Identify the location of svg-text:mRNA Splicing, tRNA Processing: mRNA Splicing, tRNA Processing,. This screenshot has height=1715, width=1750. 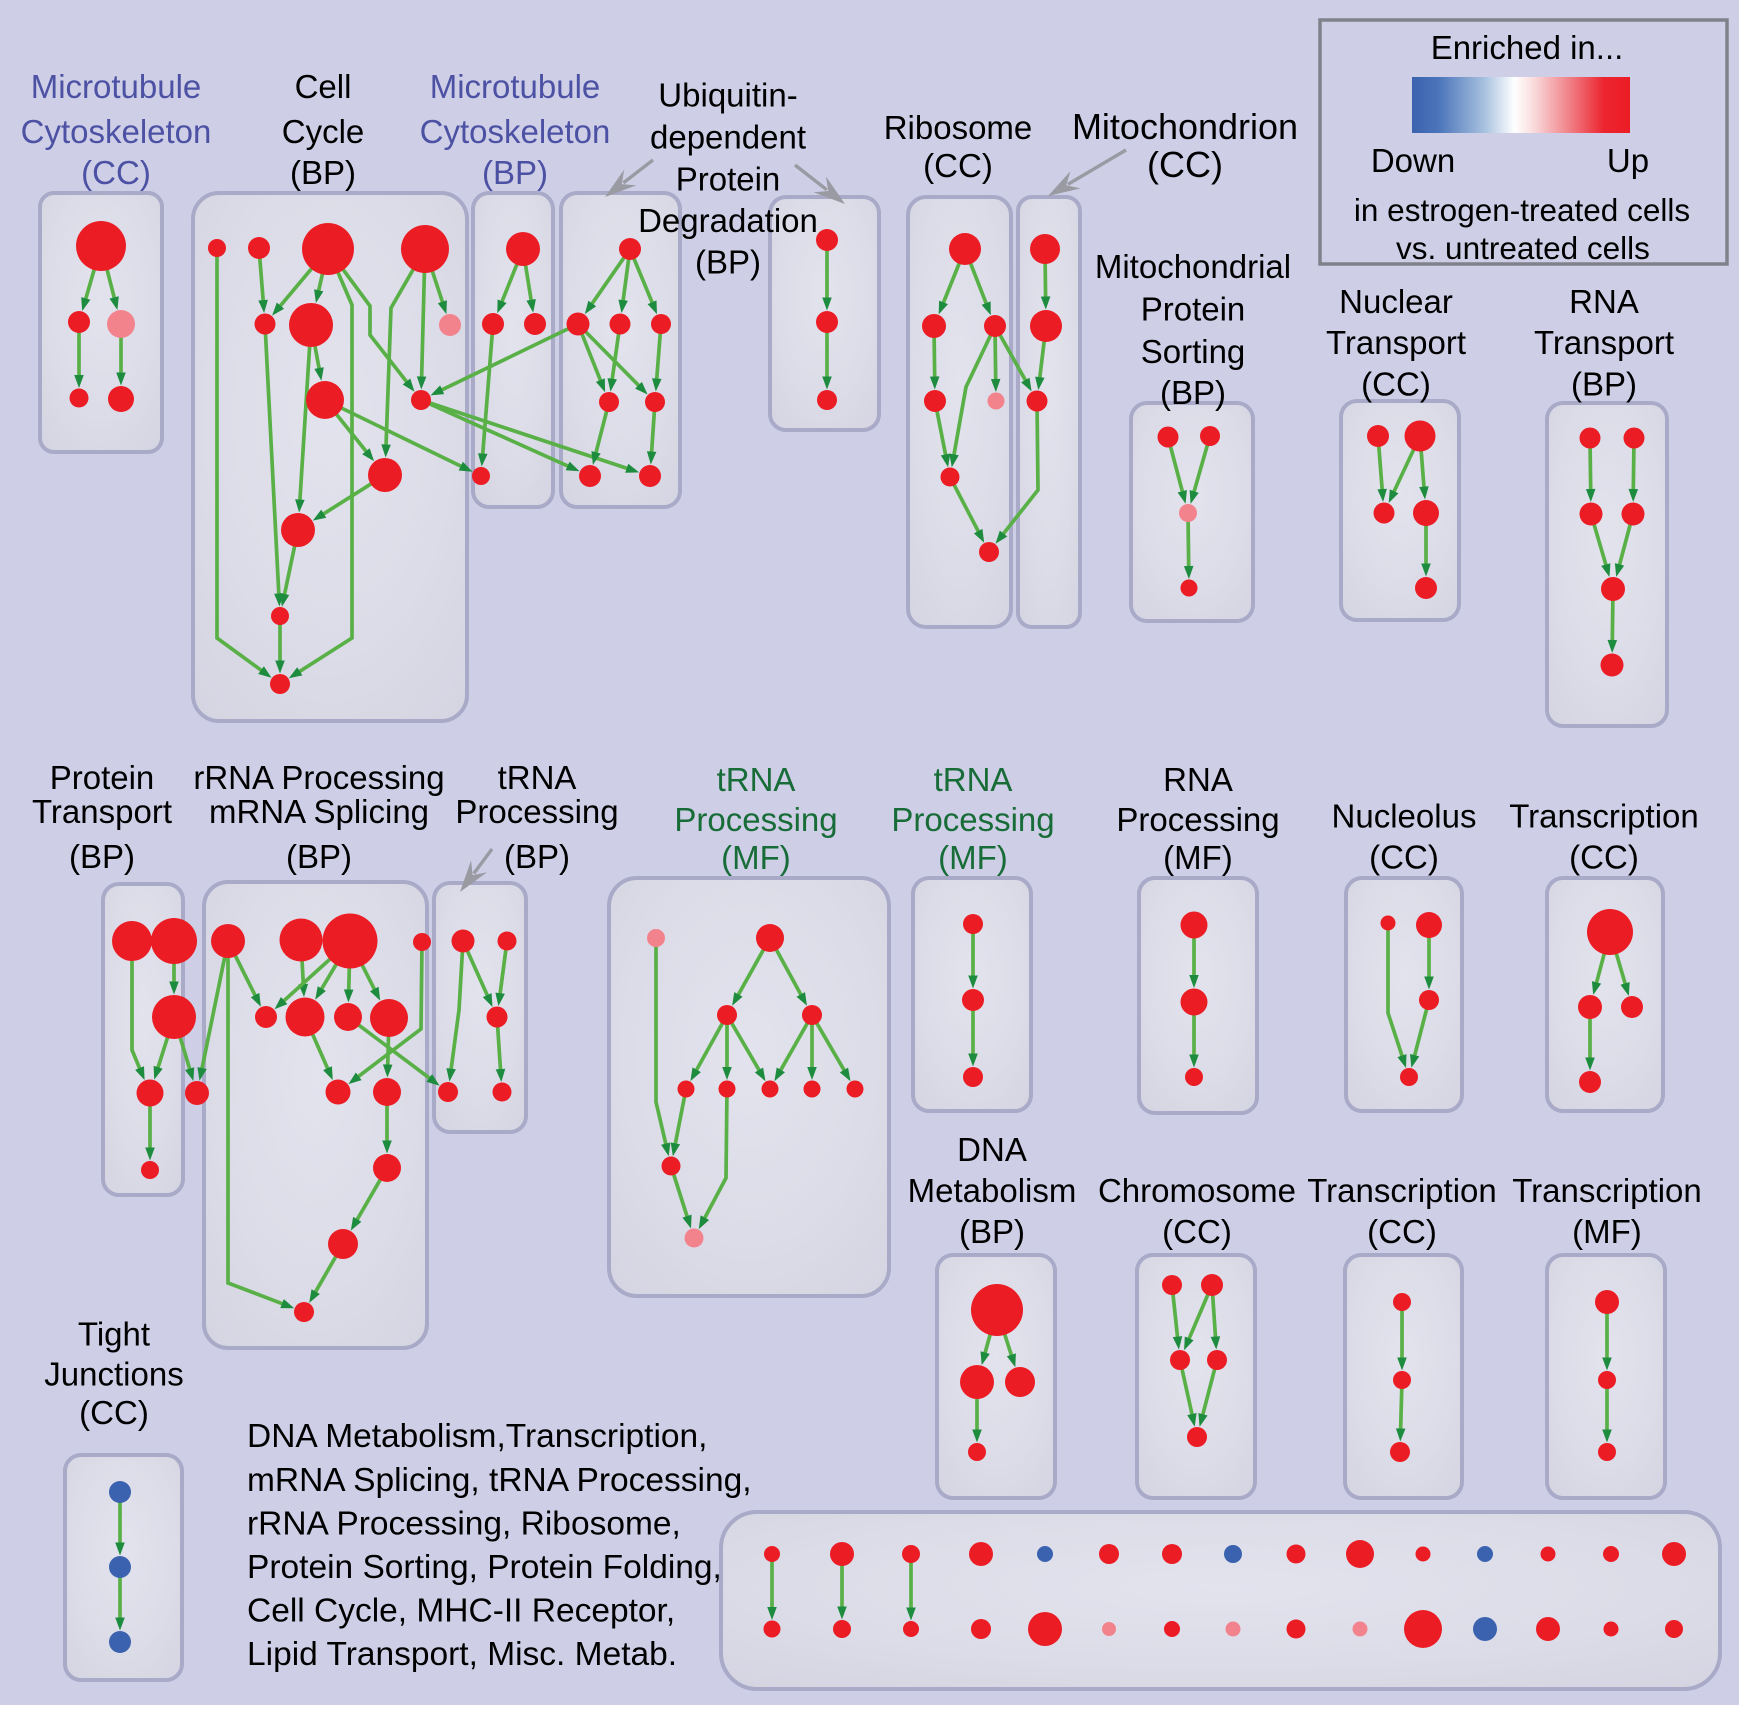
(499, 1480).